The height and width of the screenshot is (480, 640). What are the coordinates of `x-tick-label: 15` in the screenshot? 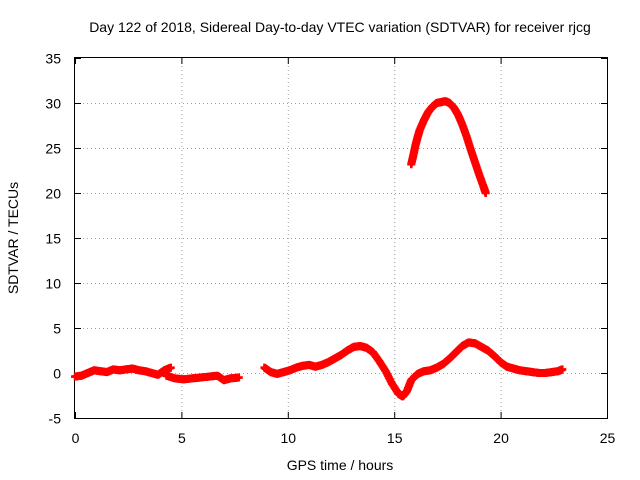 It's located at (395, 438).